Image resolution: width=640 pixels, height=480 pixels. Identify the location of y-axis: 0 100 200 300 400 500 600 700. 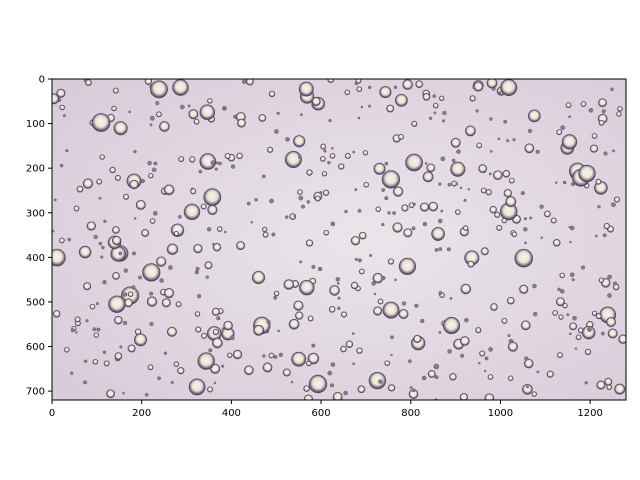
(39, 236).